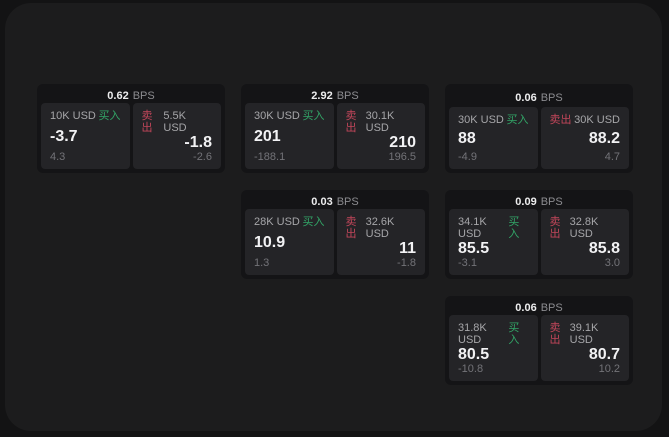 This screenshot has width=669, height=437. Describe the element at coordinates (493, 138) in the screenshot. I see `buy-tile: 30K USD 买入 88 -4.9` at that location.